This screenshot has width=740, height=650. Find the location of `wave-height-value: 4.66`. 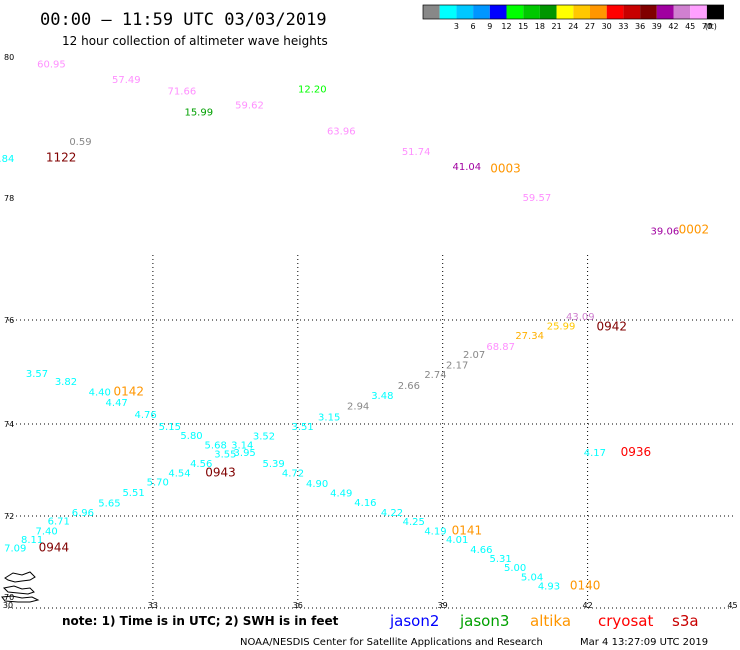

wave-height-value: 4.66 is located at coordinates (481, 550).